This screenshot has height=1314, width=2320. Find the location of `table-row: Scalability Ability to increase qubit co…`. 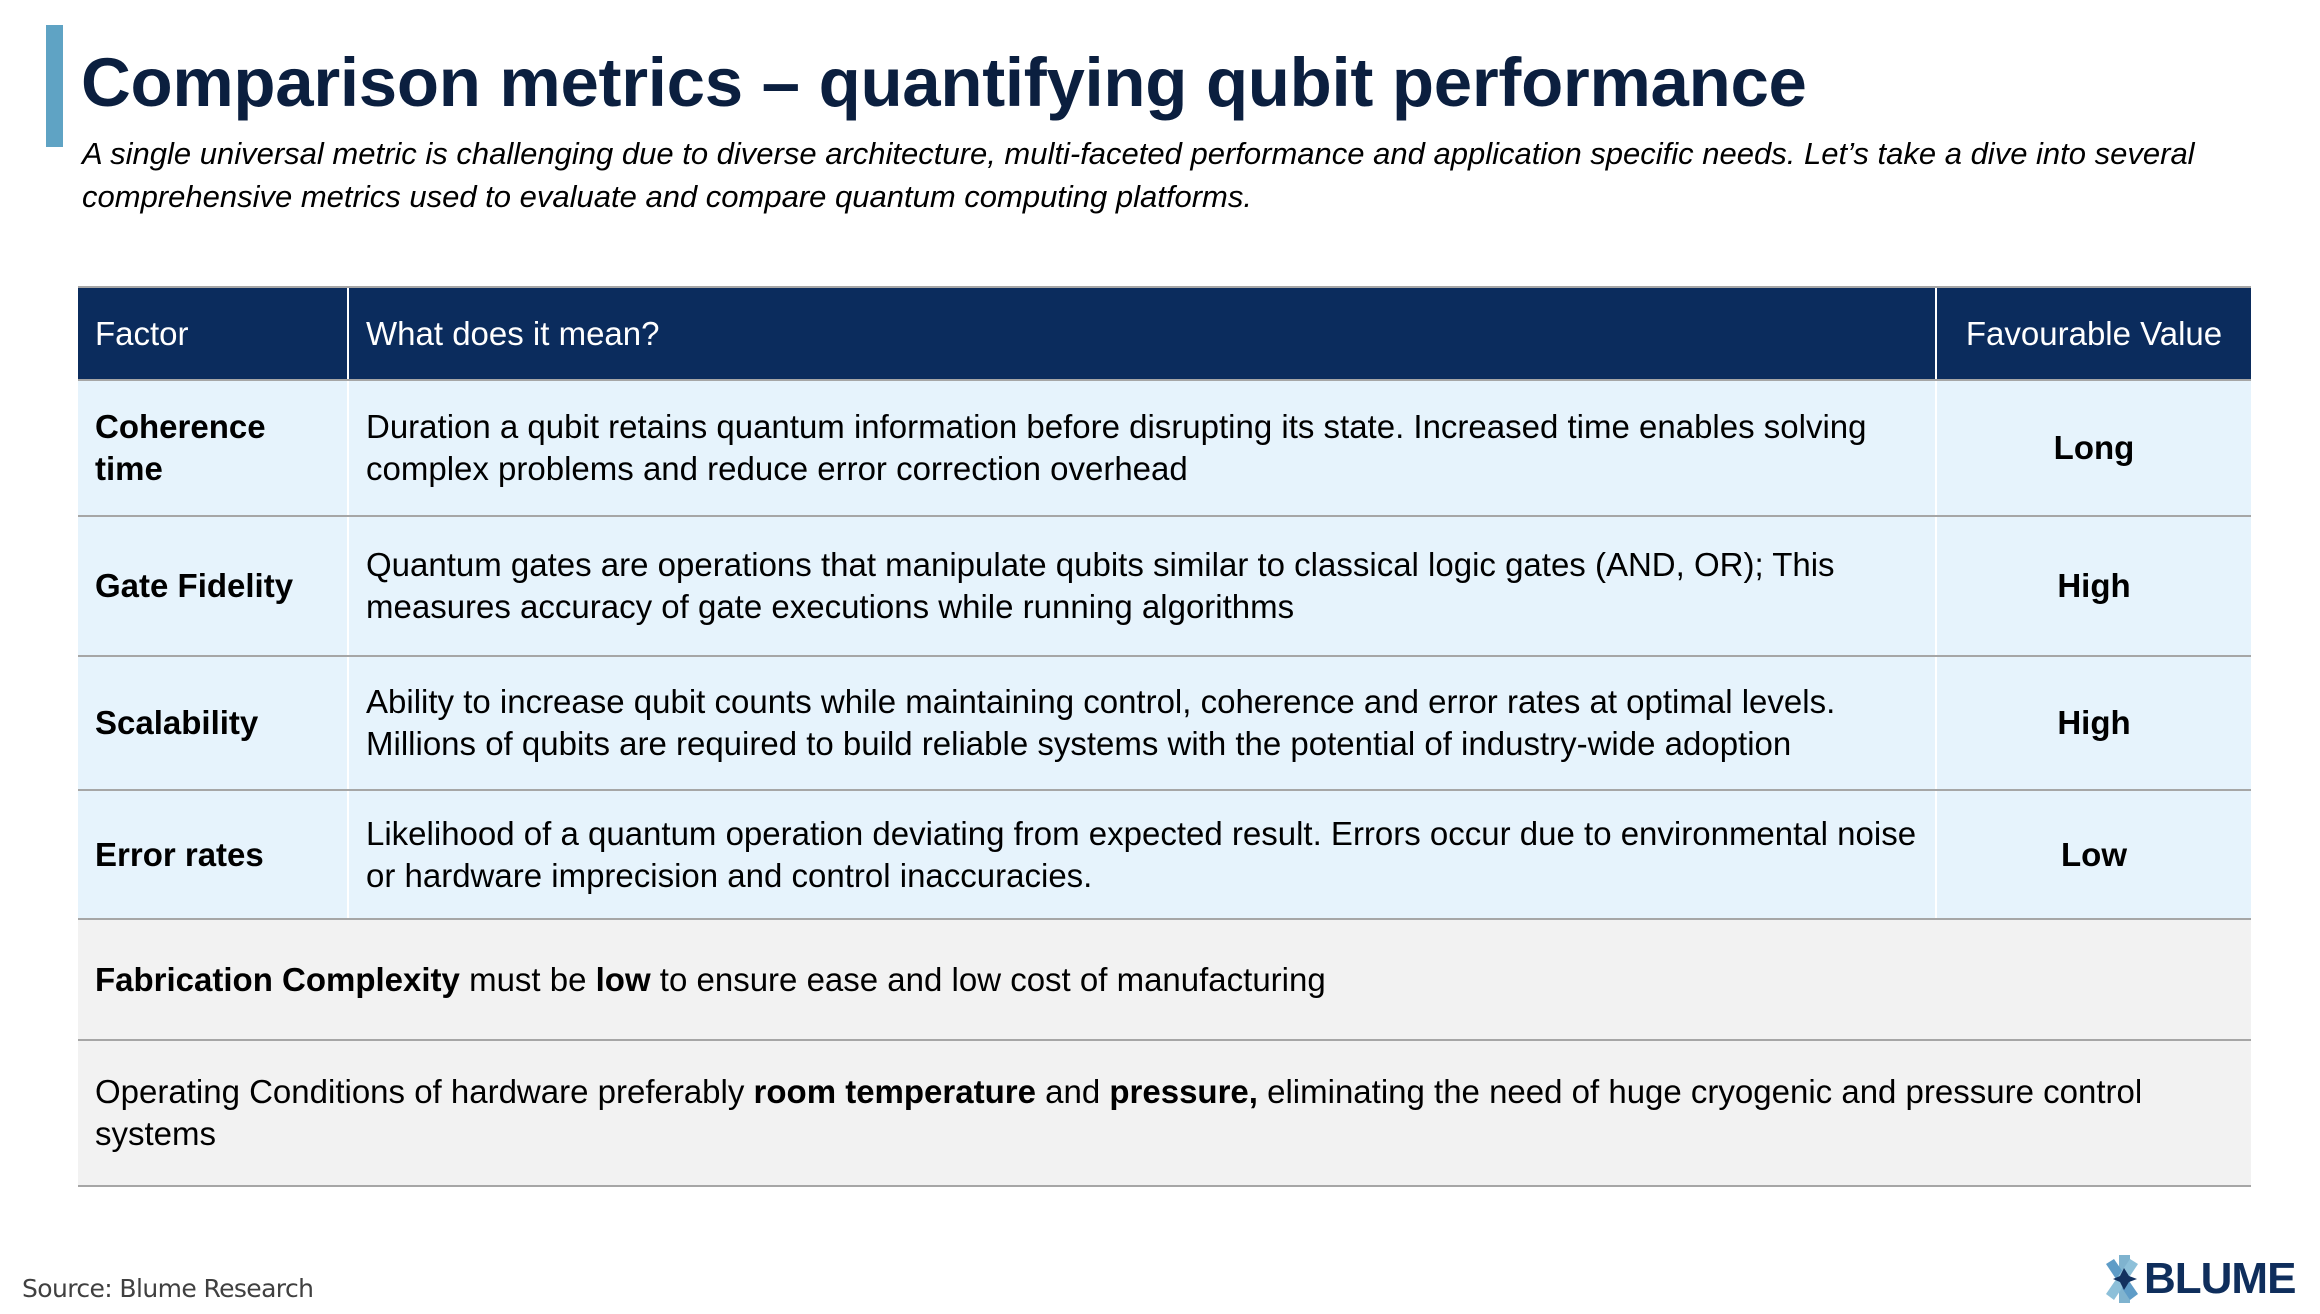

table-row: Scalability Ability to increase qubit co… is located at coordinates (1164, 724).